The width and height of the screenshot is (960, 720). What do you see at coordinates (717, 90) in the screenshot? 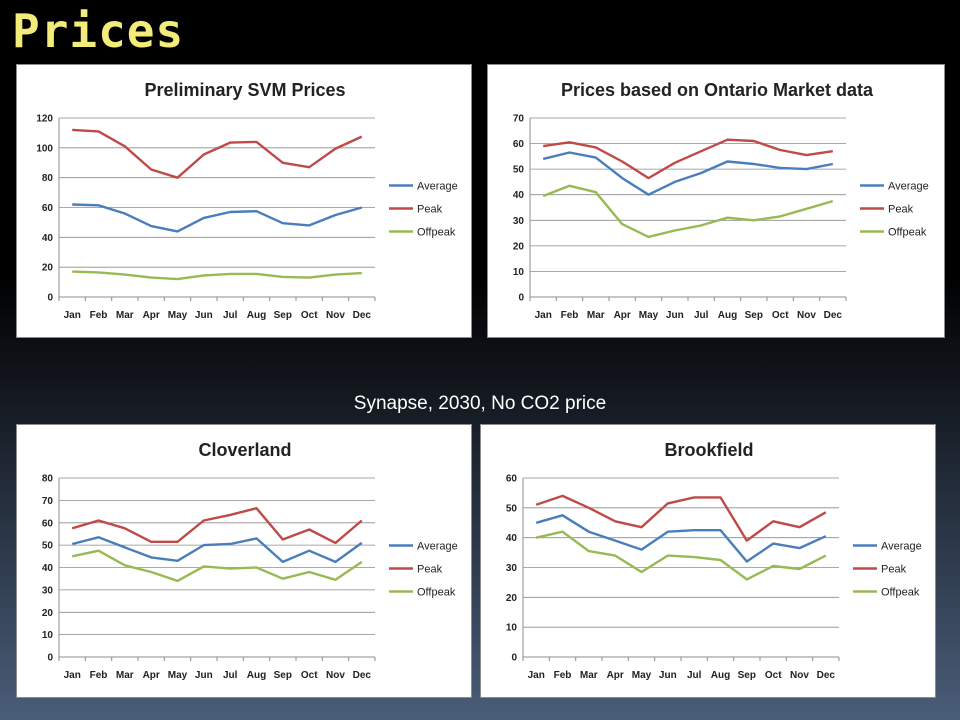
I see `chart-title: Prices based on Ontario Market data` at bounding box center [717, 90].